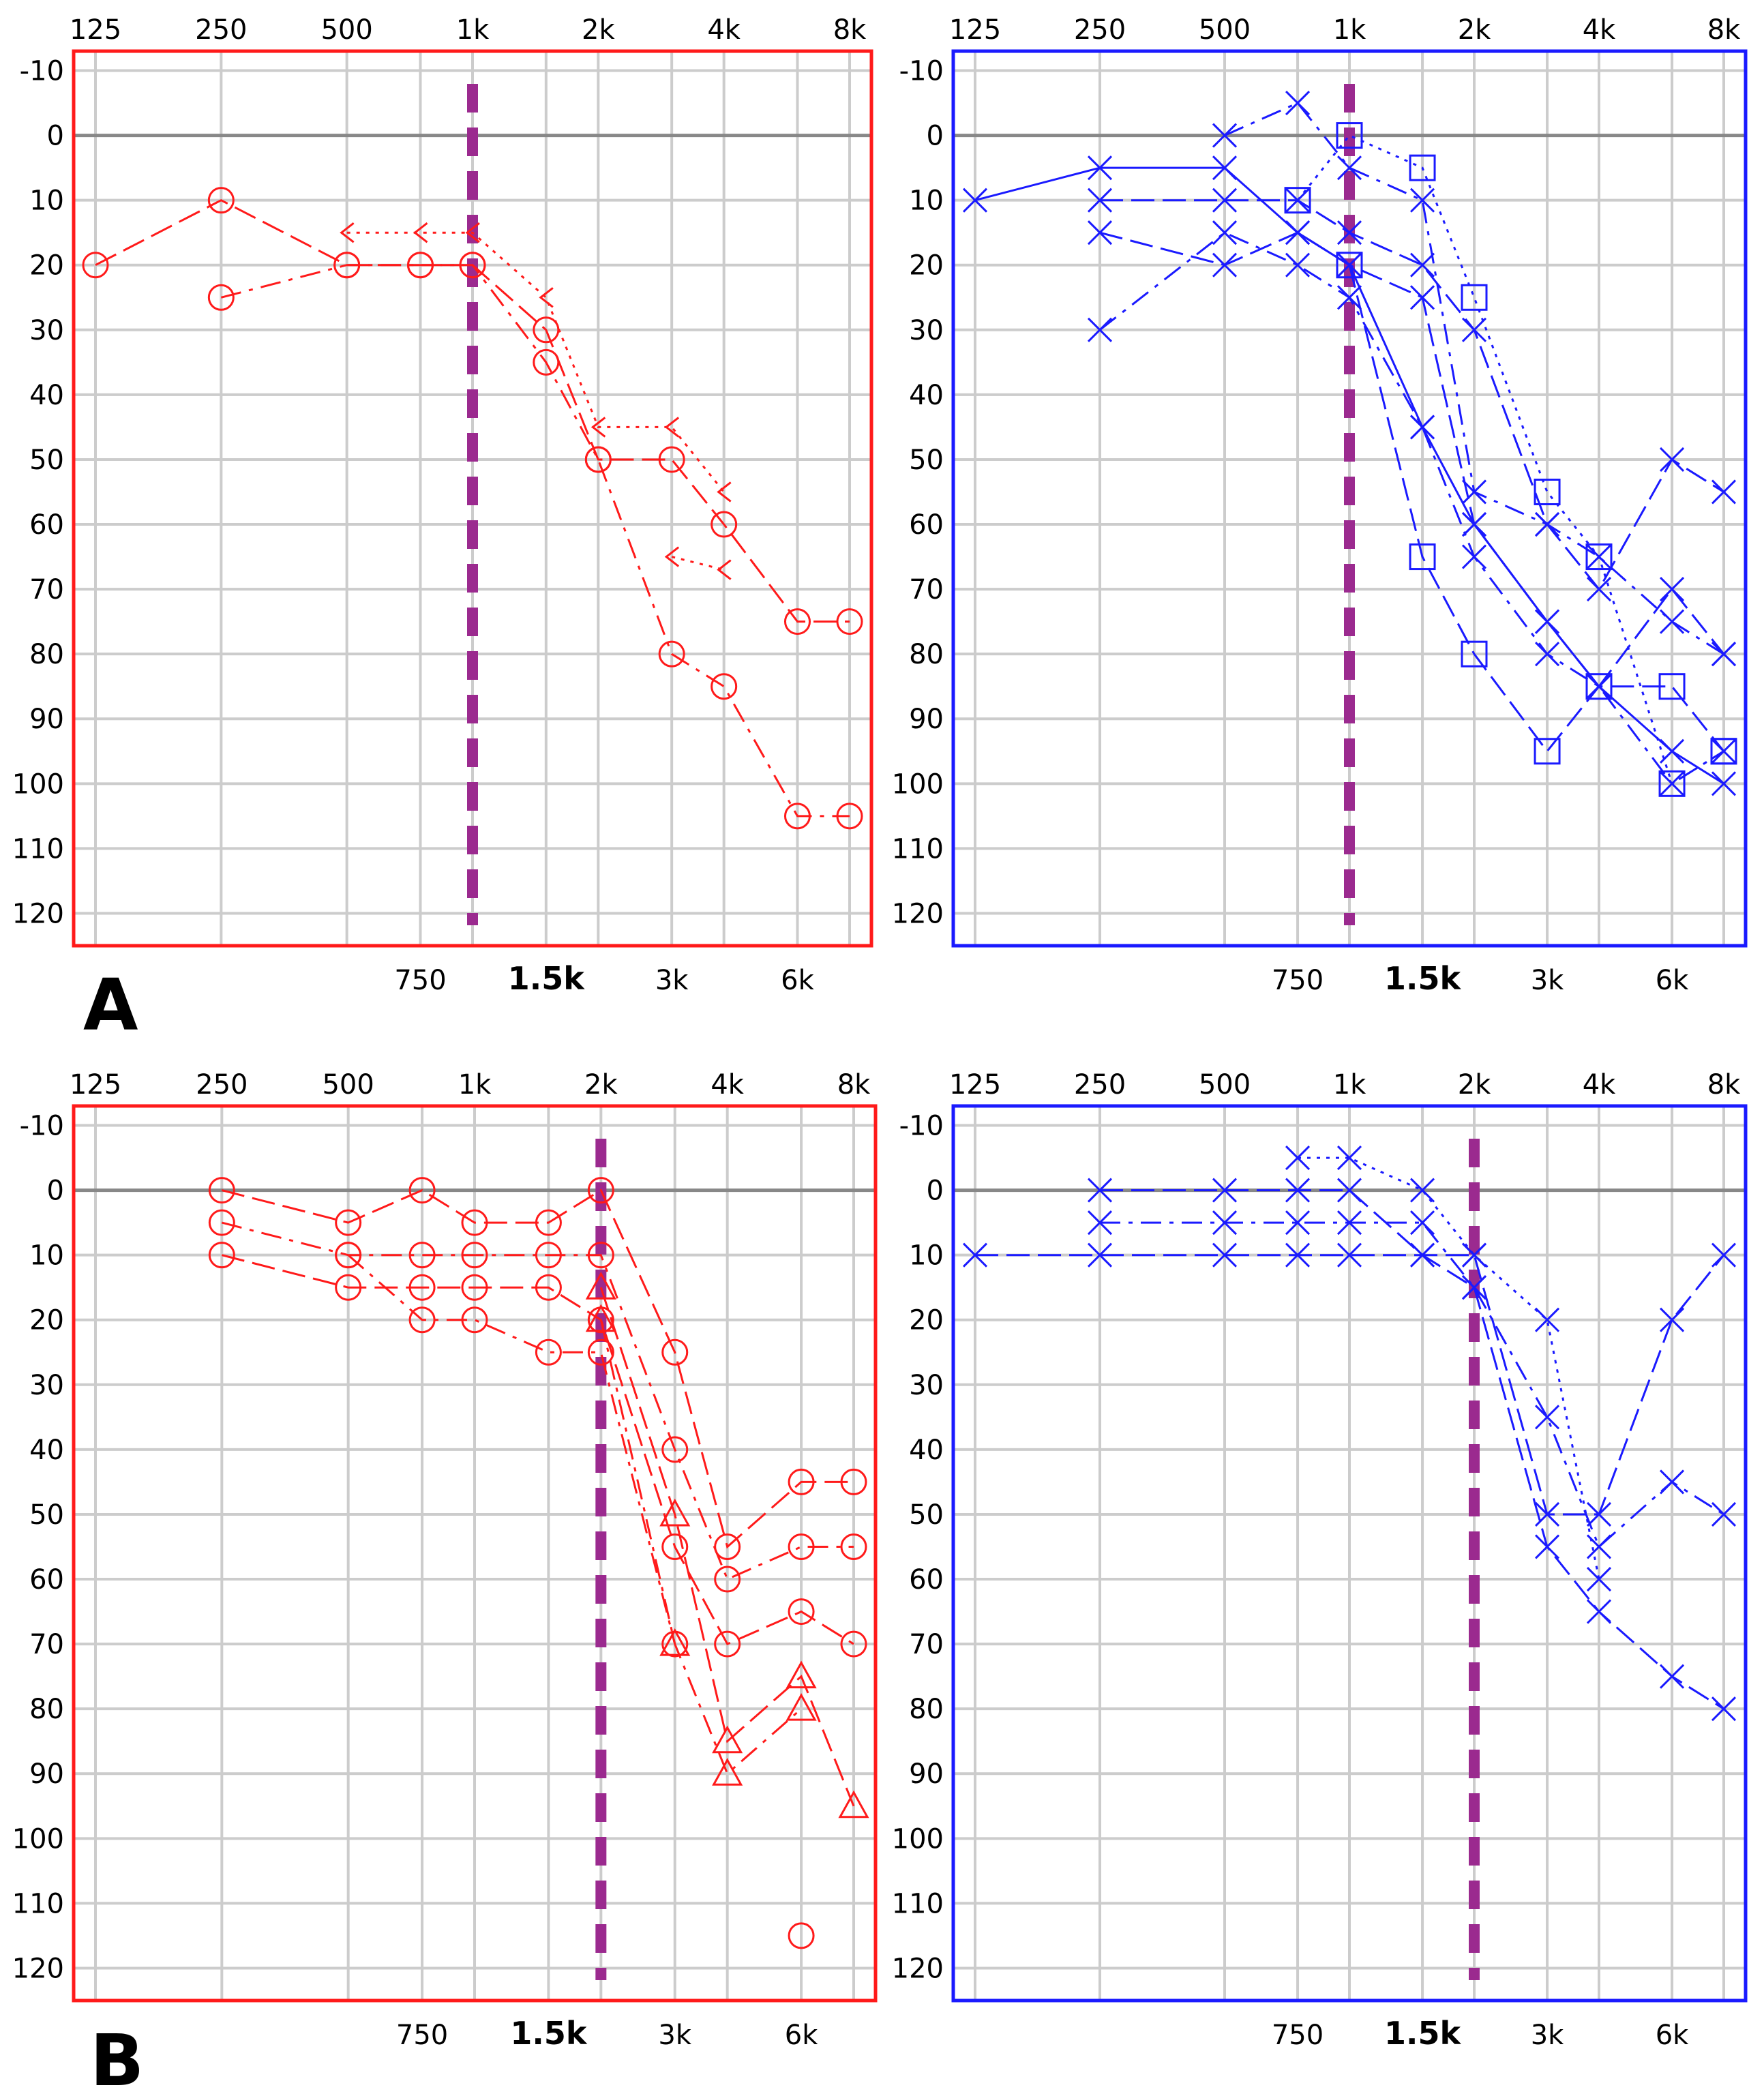 This screenshot has height=2096, width=1764. What do you see at coordinates (936, 1191) in the screenshot?
I see `y-tick-label: 0` at bounding box center [936, 1191].